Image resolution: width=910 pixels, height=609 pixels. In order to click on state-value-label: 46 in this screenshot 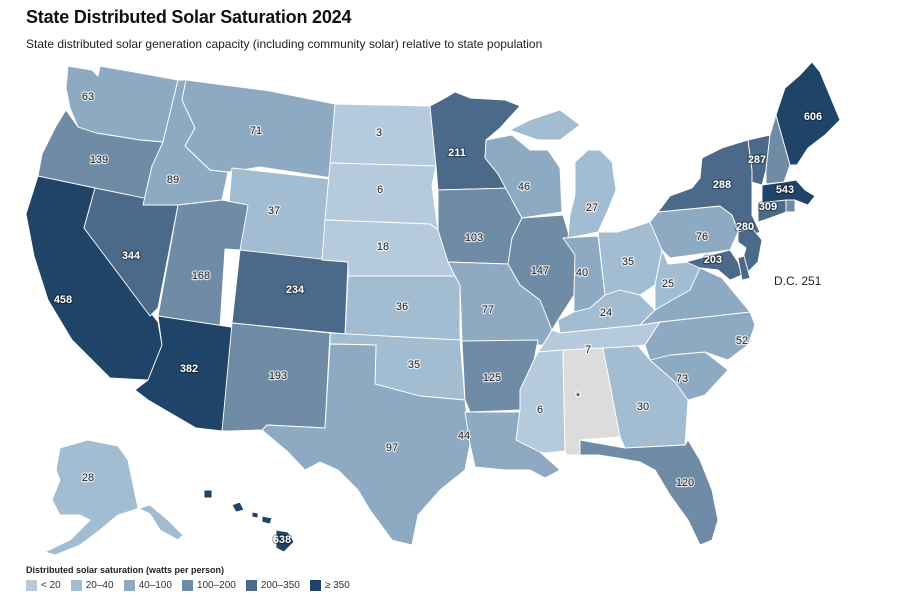, I will do `click(524, 187)`.